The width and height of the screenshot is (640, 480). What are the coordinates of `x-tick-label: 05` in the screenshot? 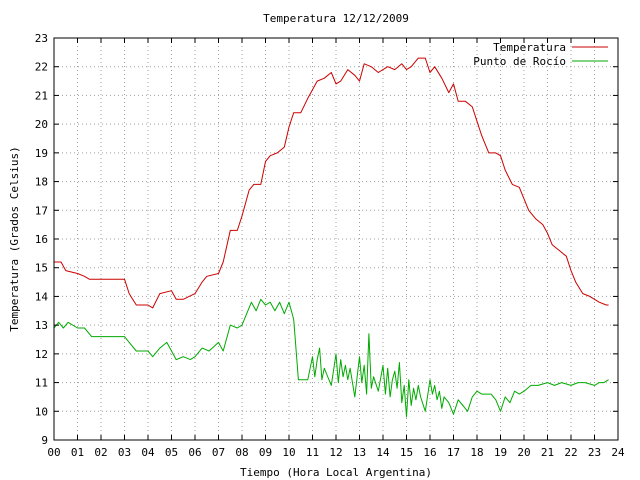 It's located at (171, 452).